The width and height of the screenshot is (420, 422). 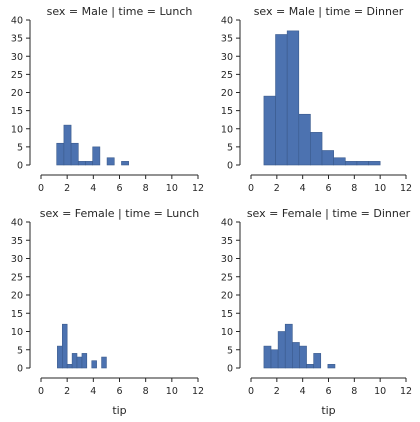 I want to click on facet-title: sex = Female | time = Lunch, so click(x=119, y=213).